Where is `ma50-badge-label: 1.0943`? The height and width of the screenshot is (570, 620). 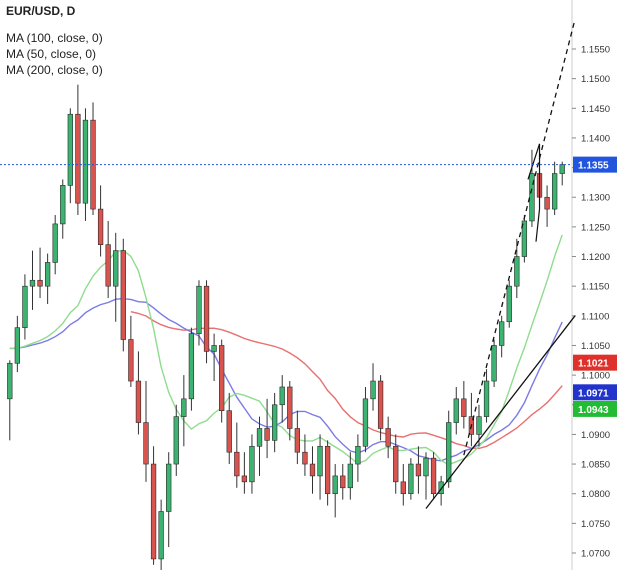
ma50-badge-label: 1.0943 is located at coordinates (593, 410).